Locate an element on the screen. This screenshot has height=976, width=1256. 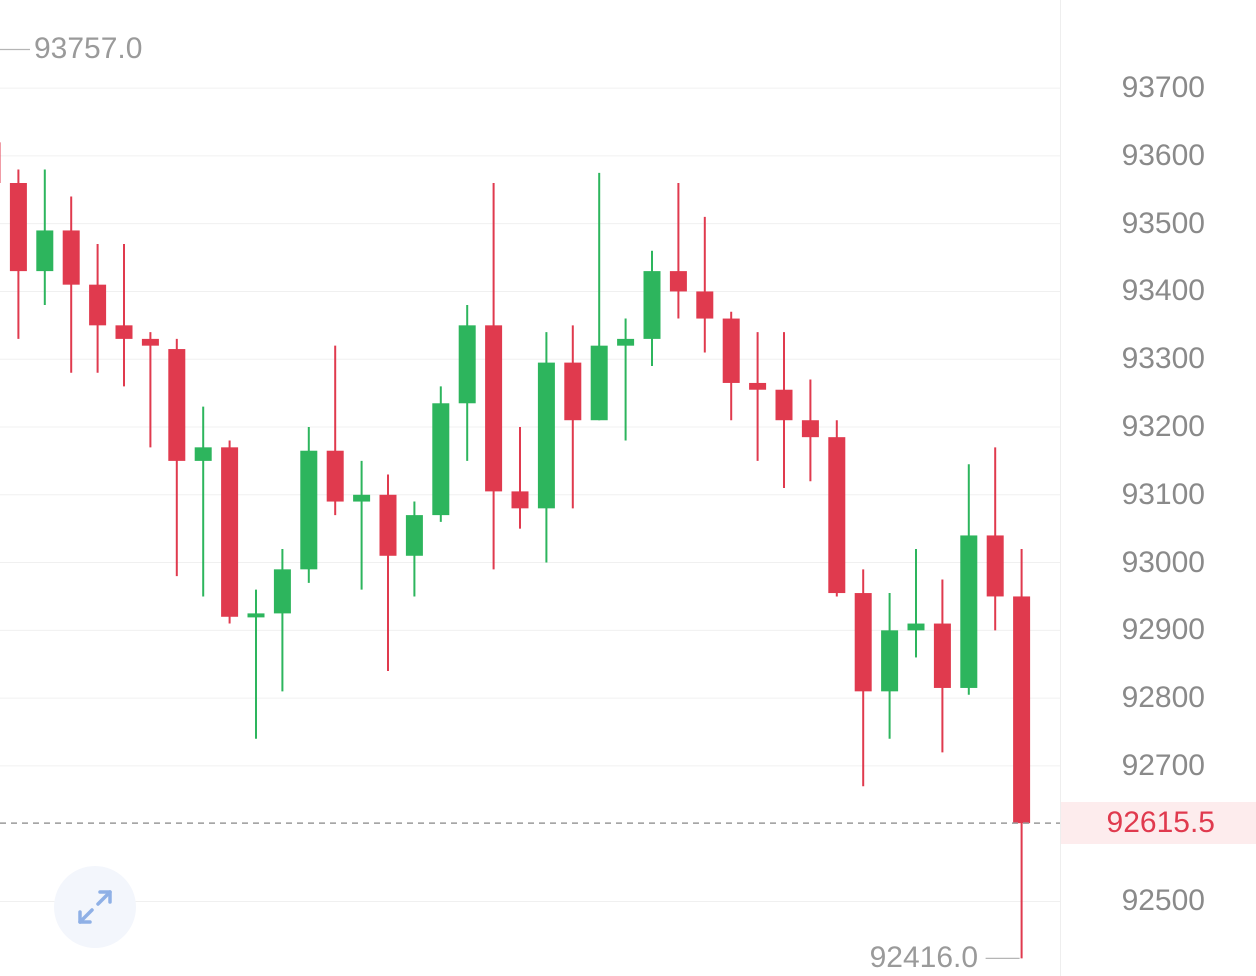
last-price-label: 92615.5 is located at coordinates (1160, 823).